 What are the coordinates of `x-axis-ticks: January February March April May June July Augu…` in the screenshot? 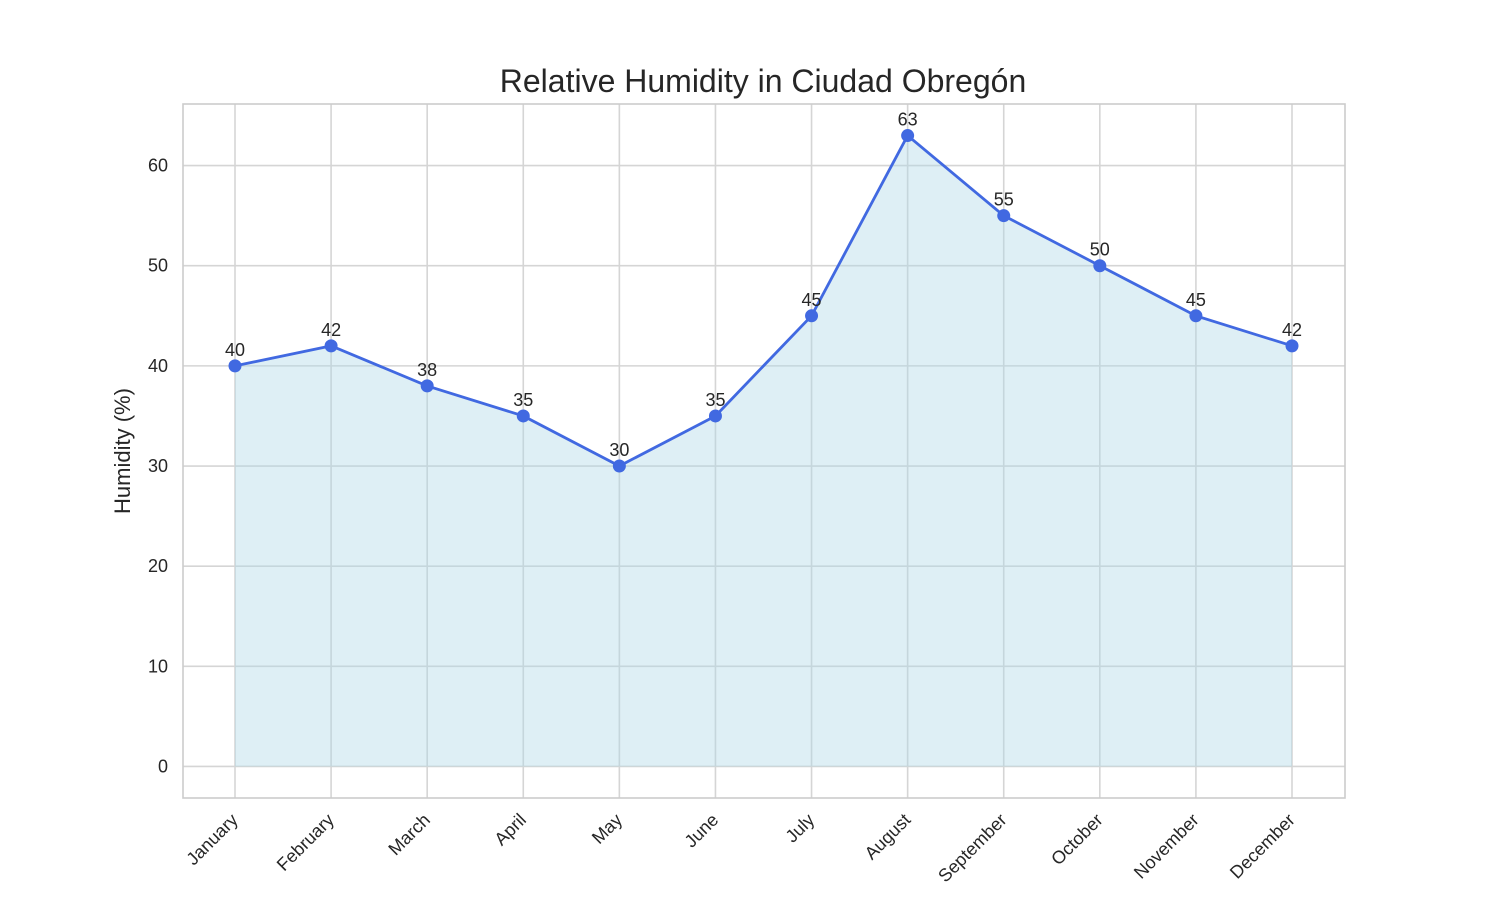 It's located at (740, 848).